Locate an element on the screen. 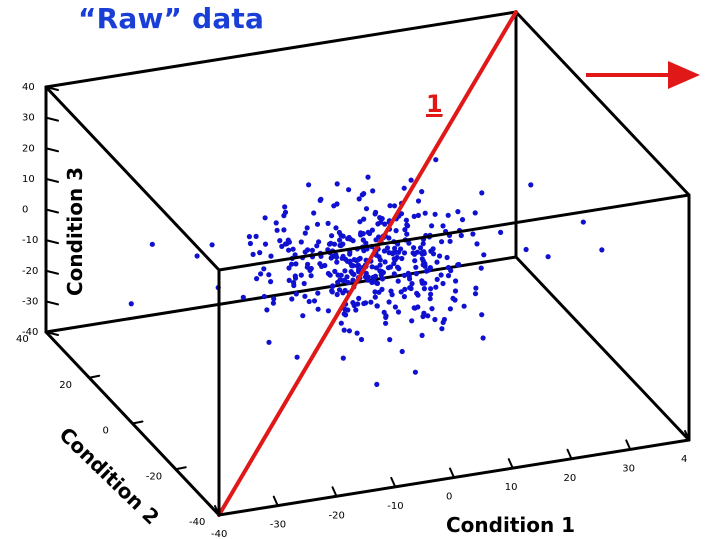 This screenshot has height=539, width=705. z-tick-label: 20 is located at coordinates (28, 148).